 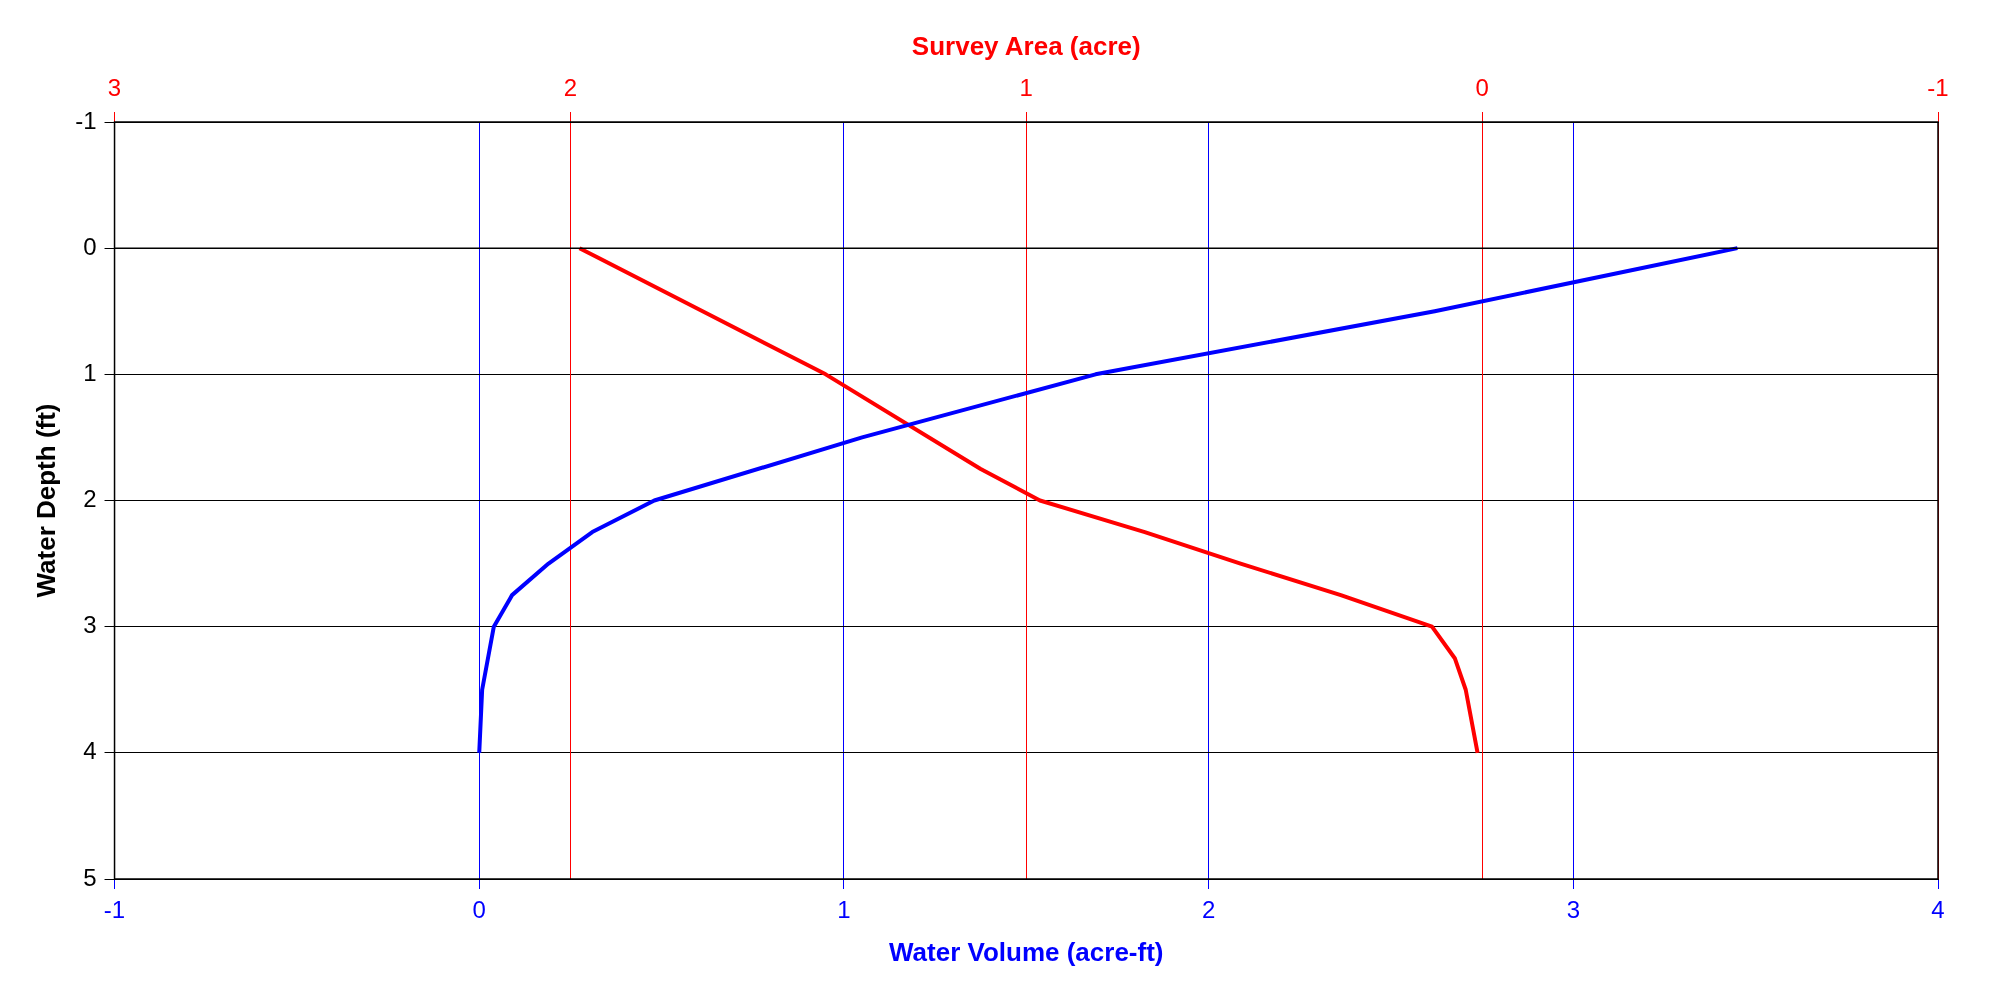 What do you see at coordinates (1573, 910) in the screenshot?
I see `x-tick-label: 3` at bounding box center [1573, 910].